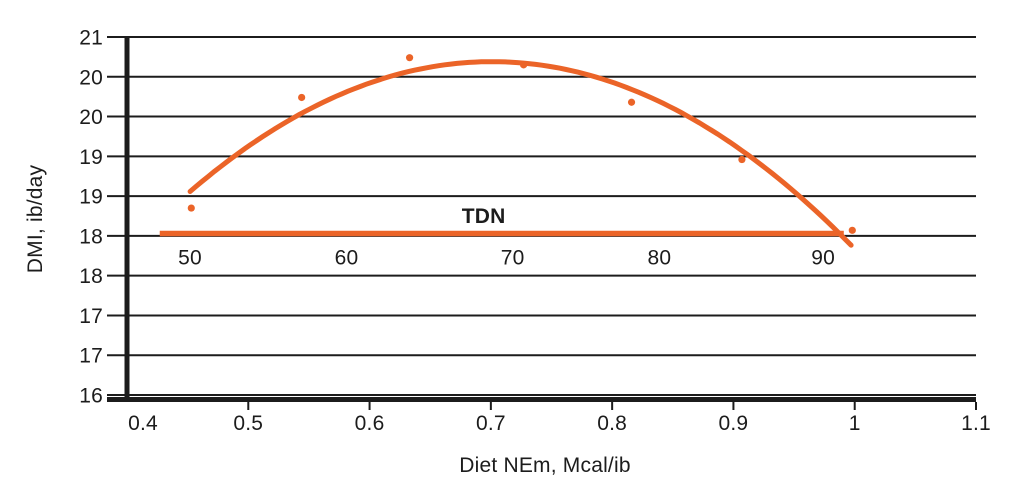  What do you see at coordinates (248, 423) in the screenshot?
I see `x-tick-label: 0.5` at bounding box center [248, 423].